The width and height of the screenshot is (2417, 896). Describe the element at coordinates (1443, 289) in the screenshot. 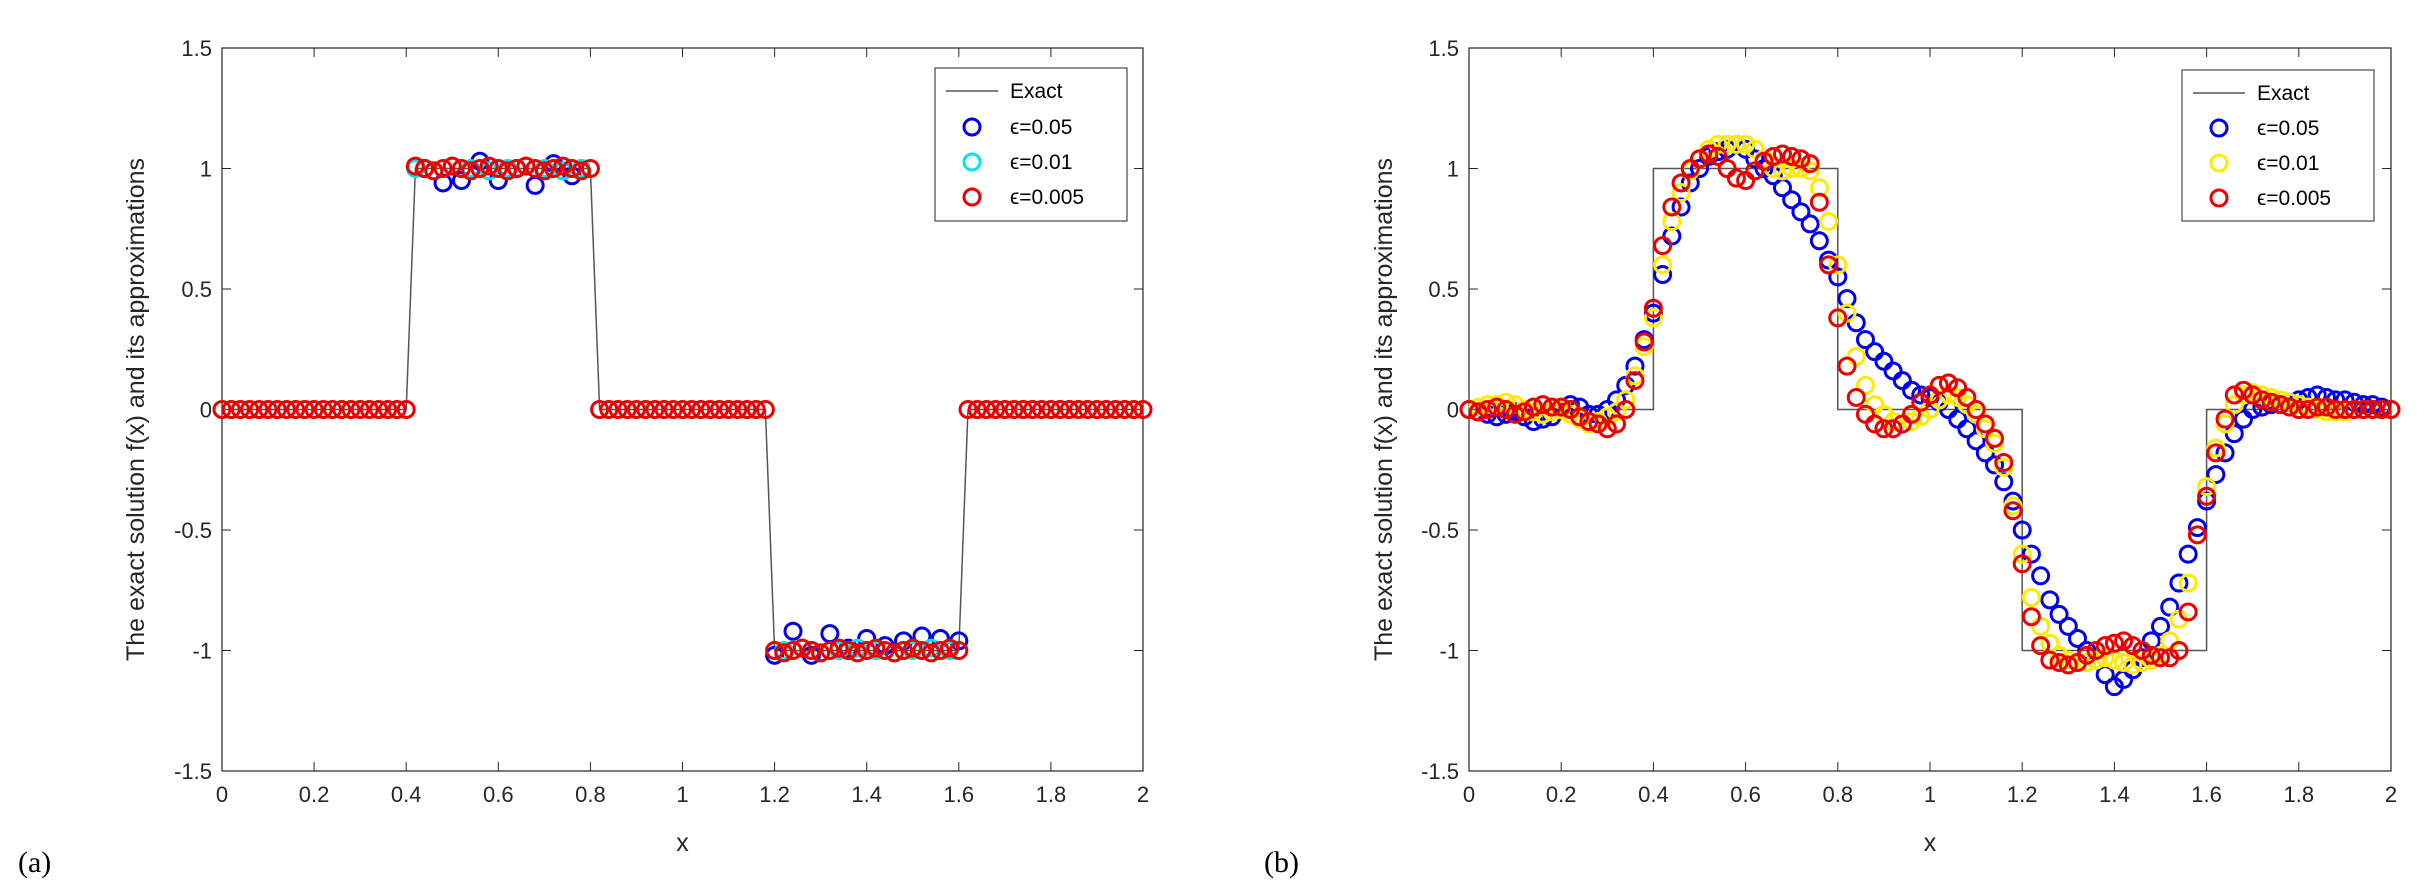

I see `panel-b-y-tick-label: 0.5` at that location.